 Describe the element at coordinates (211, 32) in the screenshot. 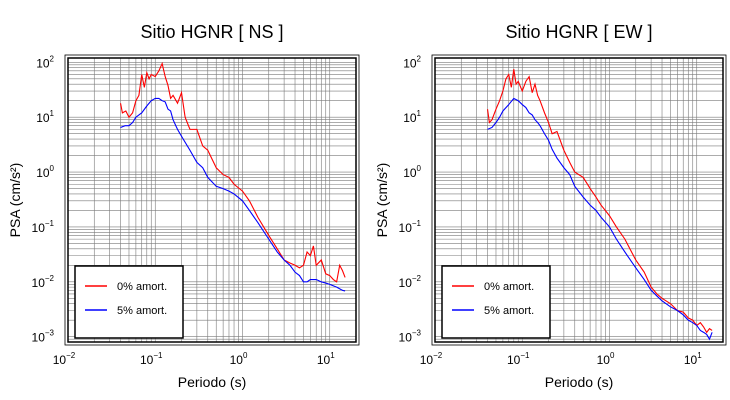

I see `chart-title: Sitio HGNR [ NS ]` at that location.